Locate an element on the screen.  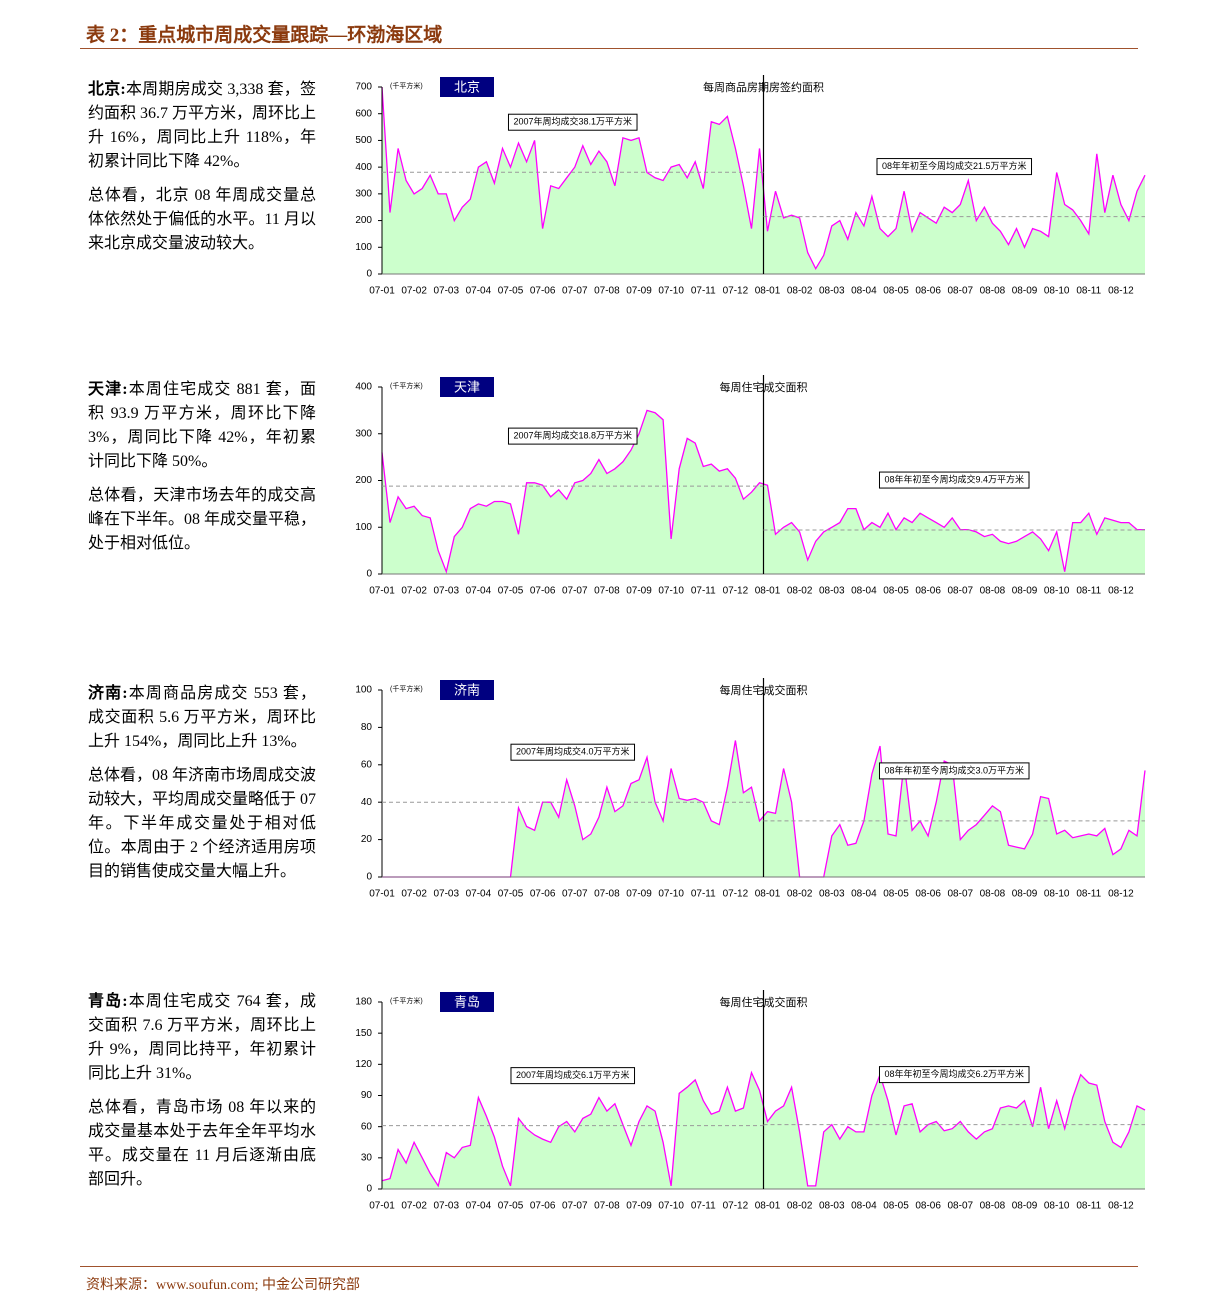
city-tag: 青岛 is located at coordinates (467, 1003).